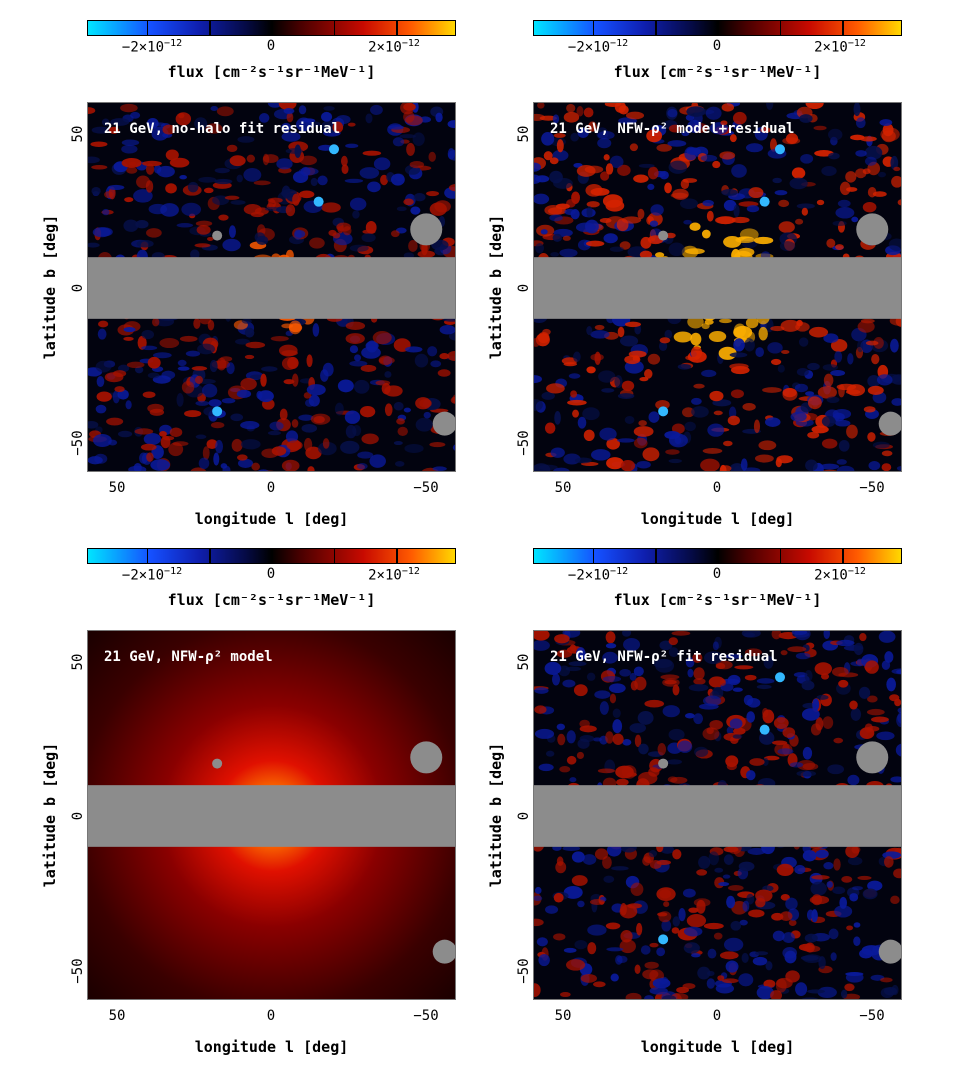 This screenshot has height=1081, width=960. What do you see at coordinates (78, 971) in the screenshot?
I see `y-tick-label: −50` at bounding box center [78, 971].